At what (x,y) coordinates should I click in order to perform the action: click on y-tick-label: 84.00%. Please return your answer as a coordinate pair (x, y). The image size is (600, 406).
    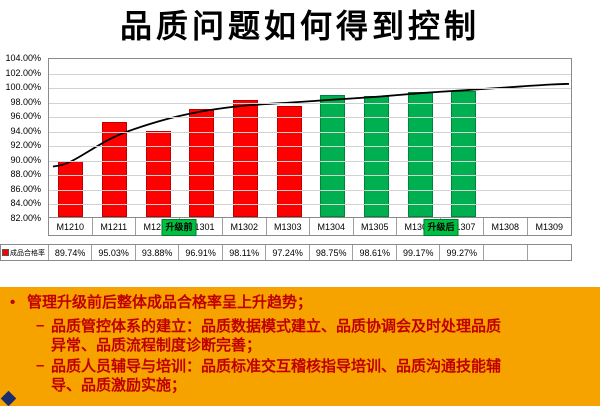
    Looking at the image, I should click on (25, 203).